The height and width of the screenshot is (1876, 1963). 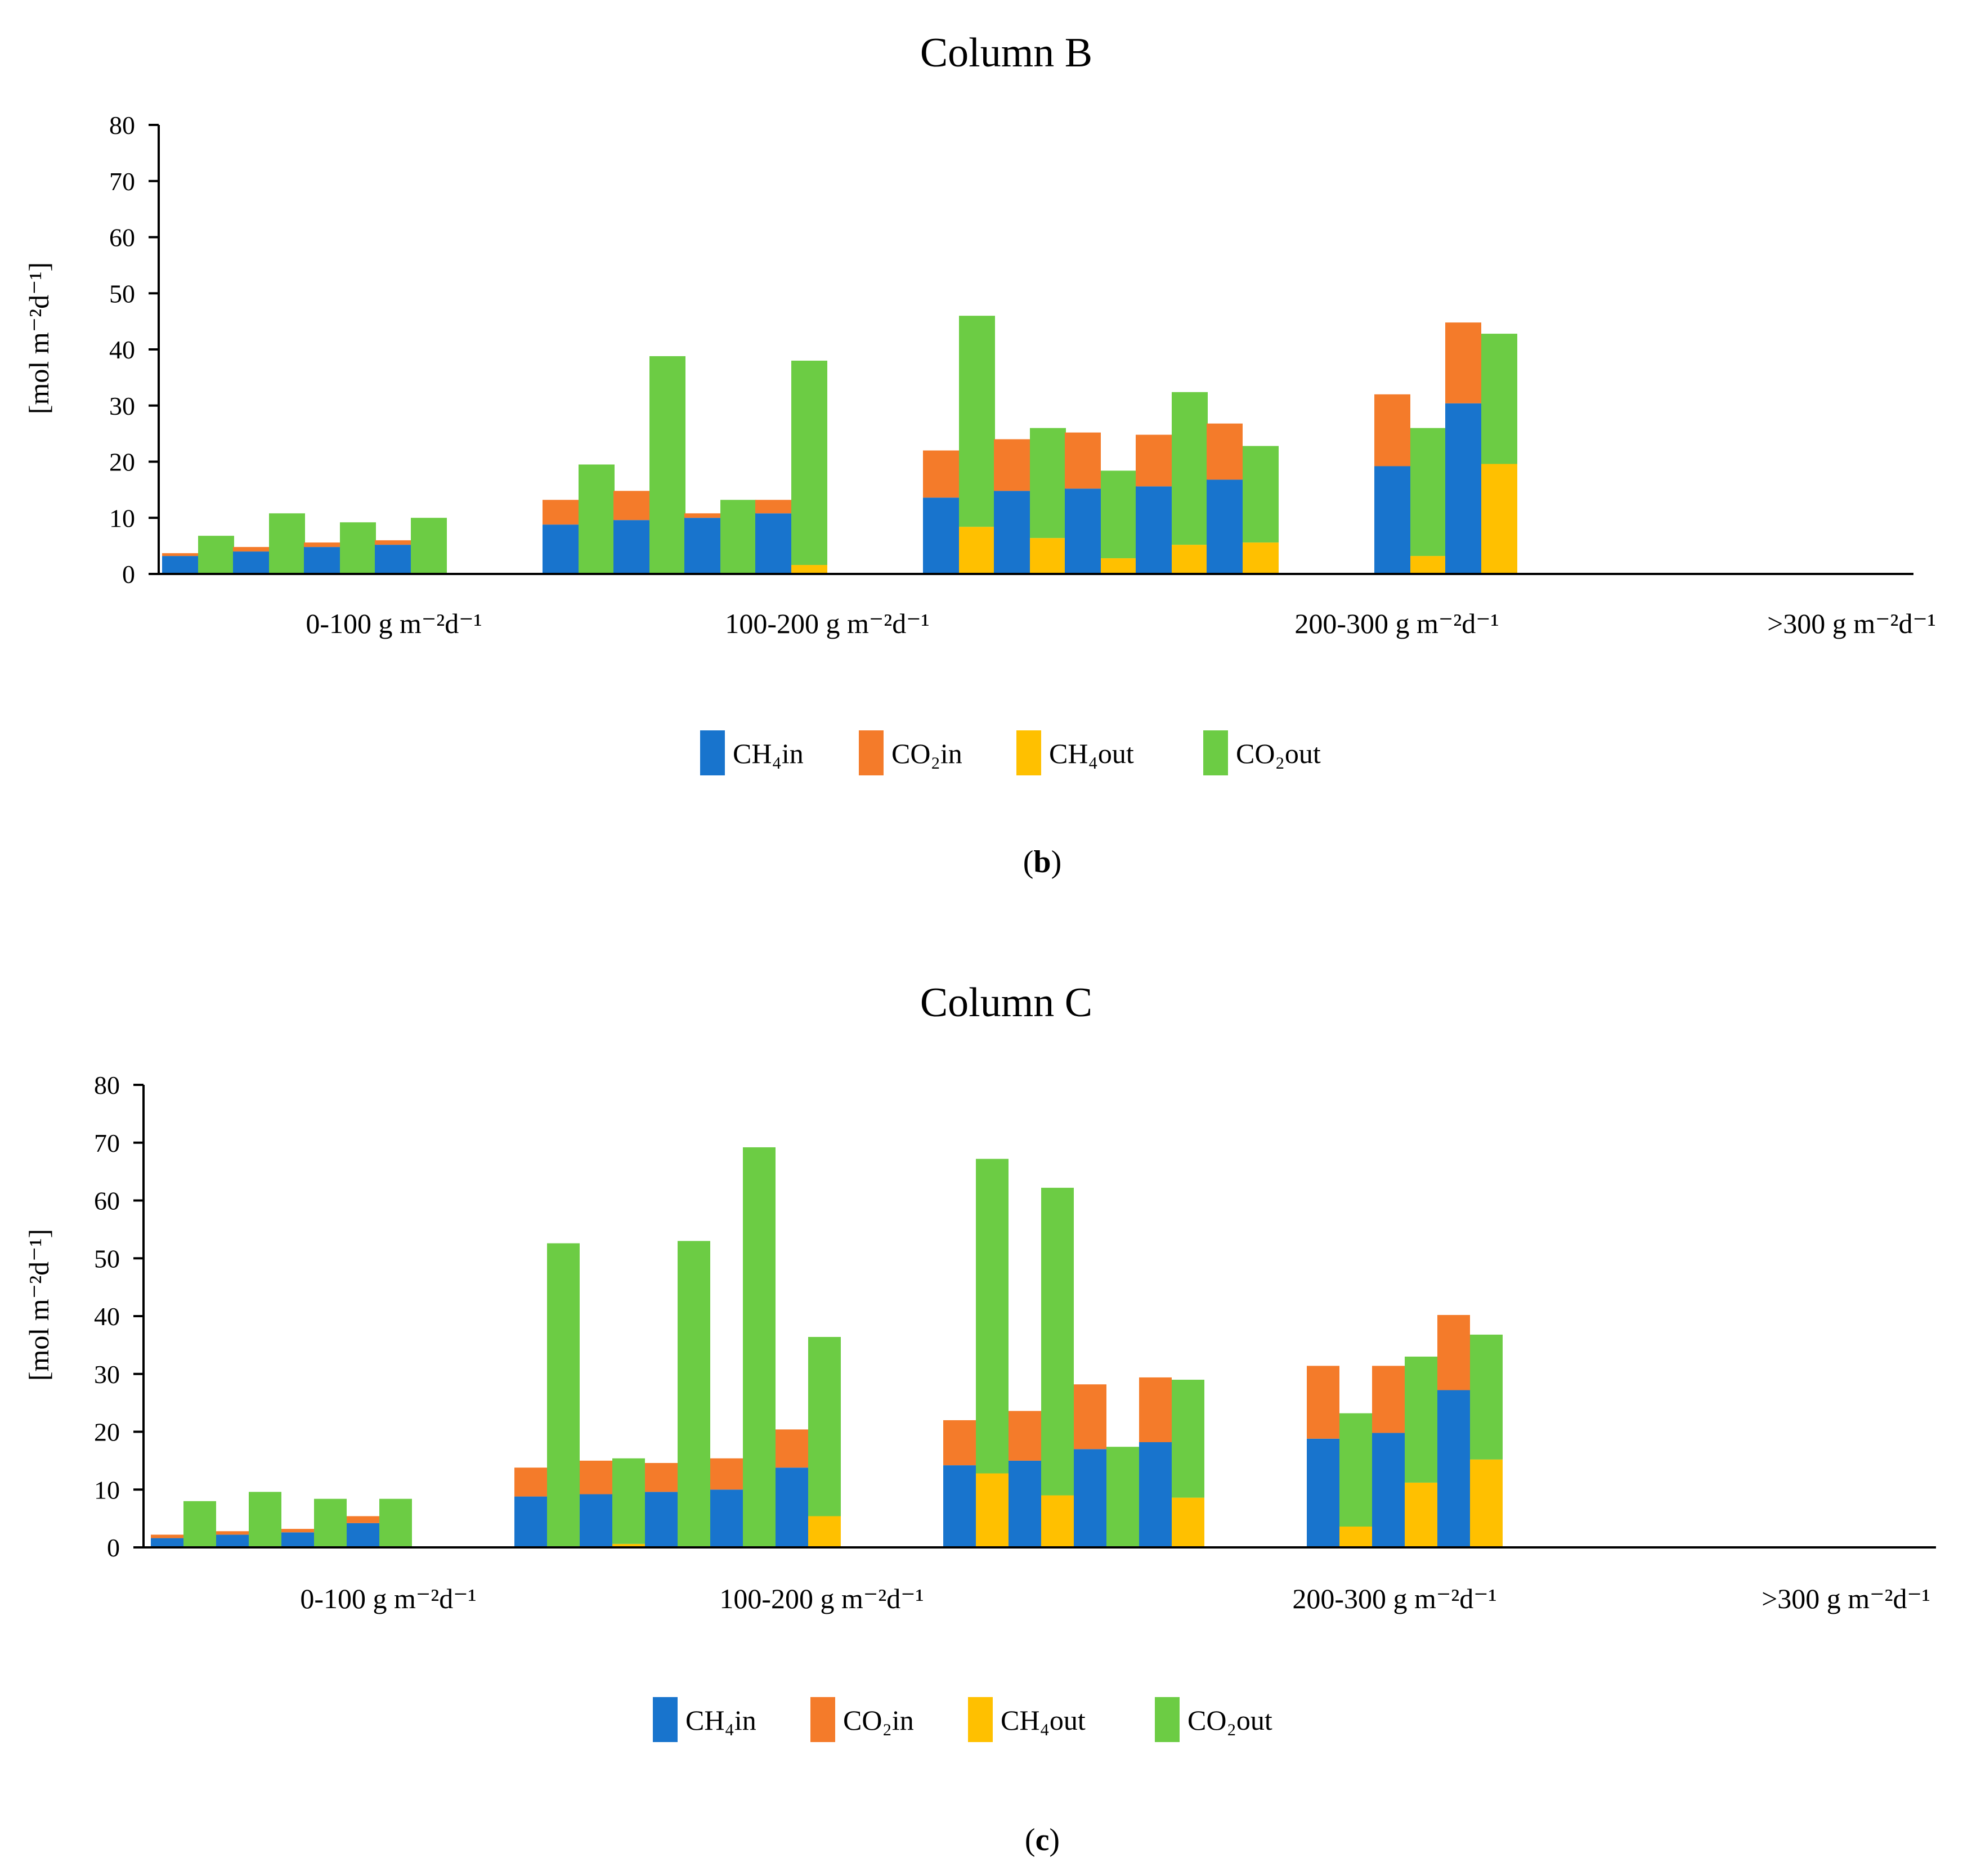 What do you see at coordinates (1043, 1840) in the screenshot?
I see `caption-letter: c` at bounding box center [1043, 1840].